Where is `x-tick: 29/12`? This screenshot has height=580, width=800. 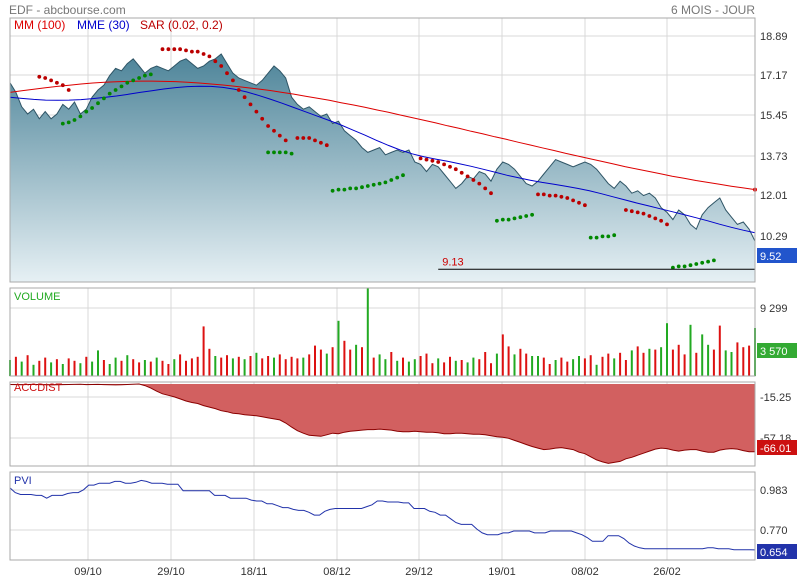 x-tick: 29/12 is located at coordinates (419, 572).